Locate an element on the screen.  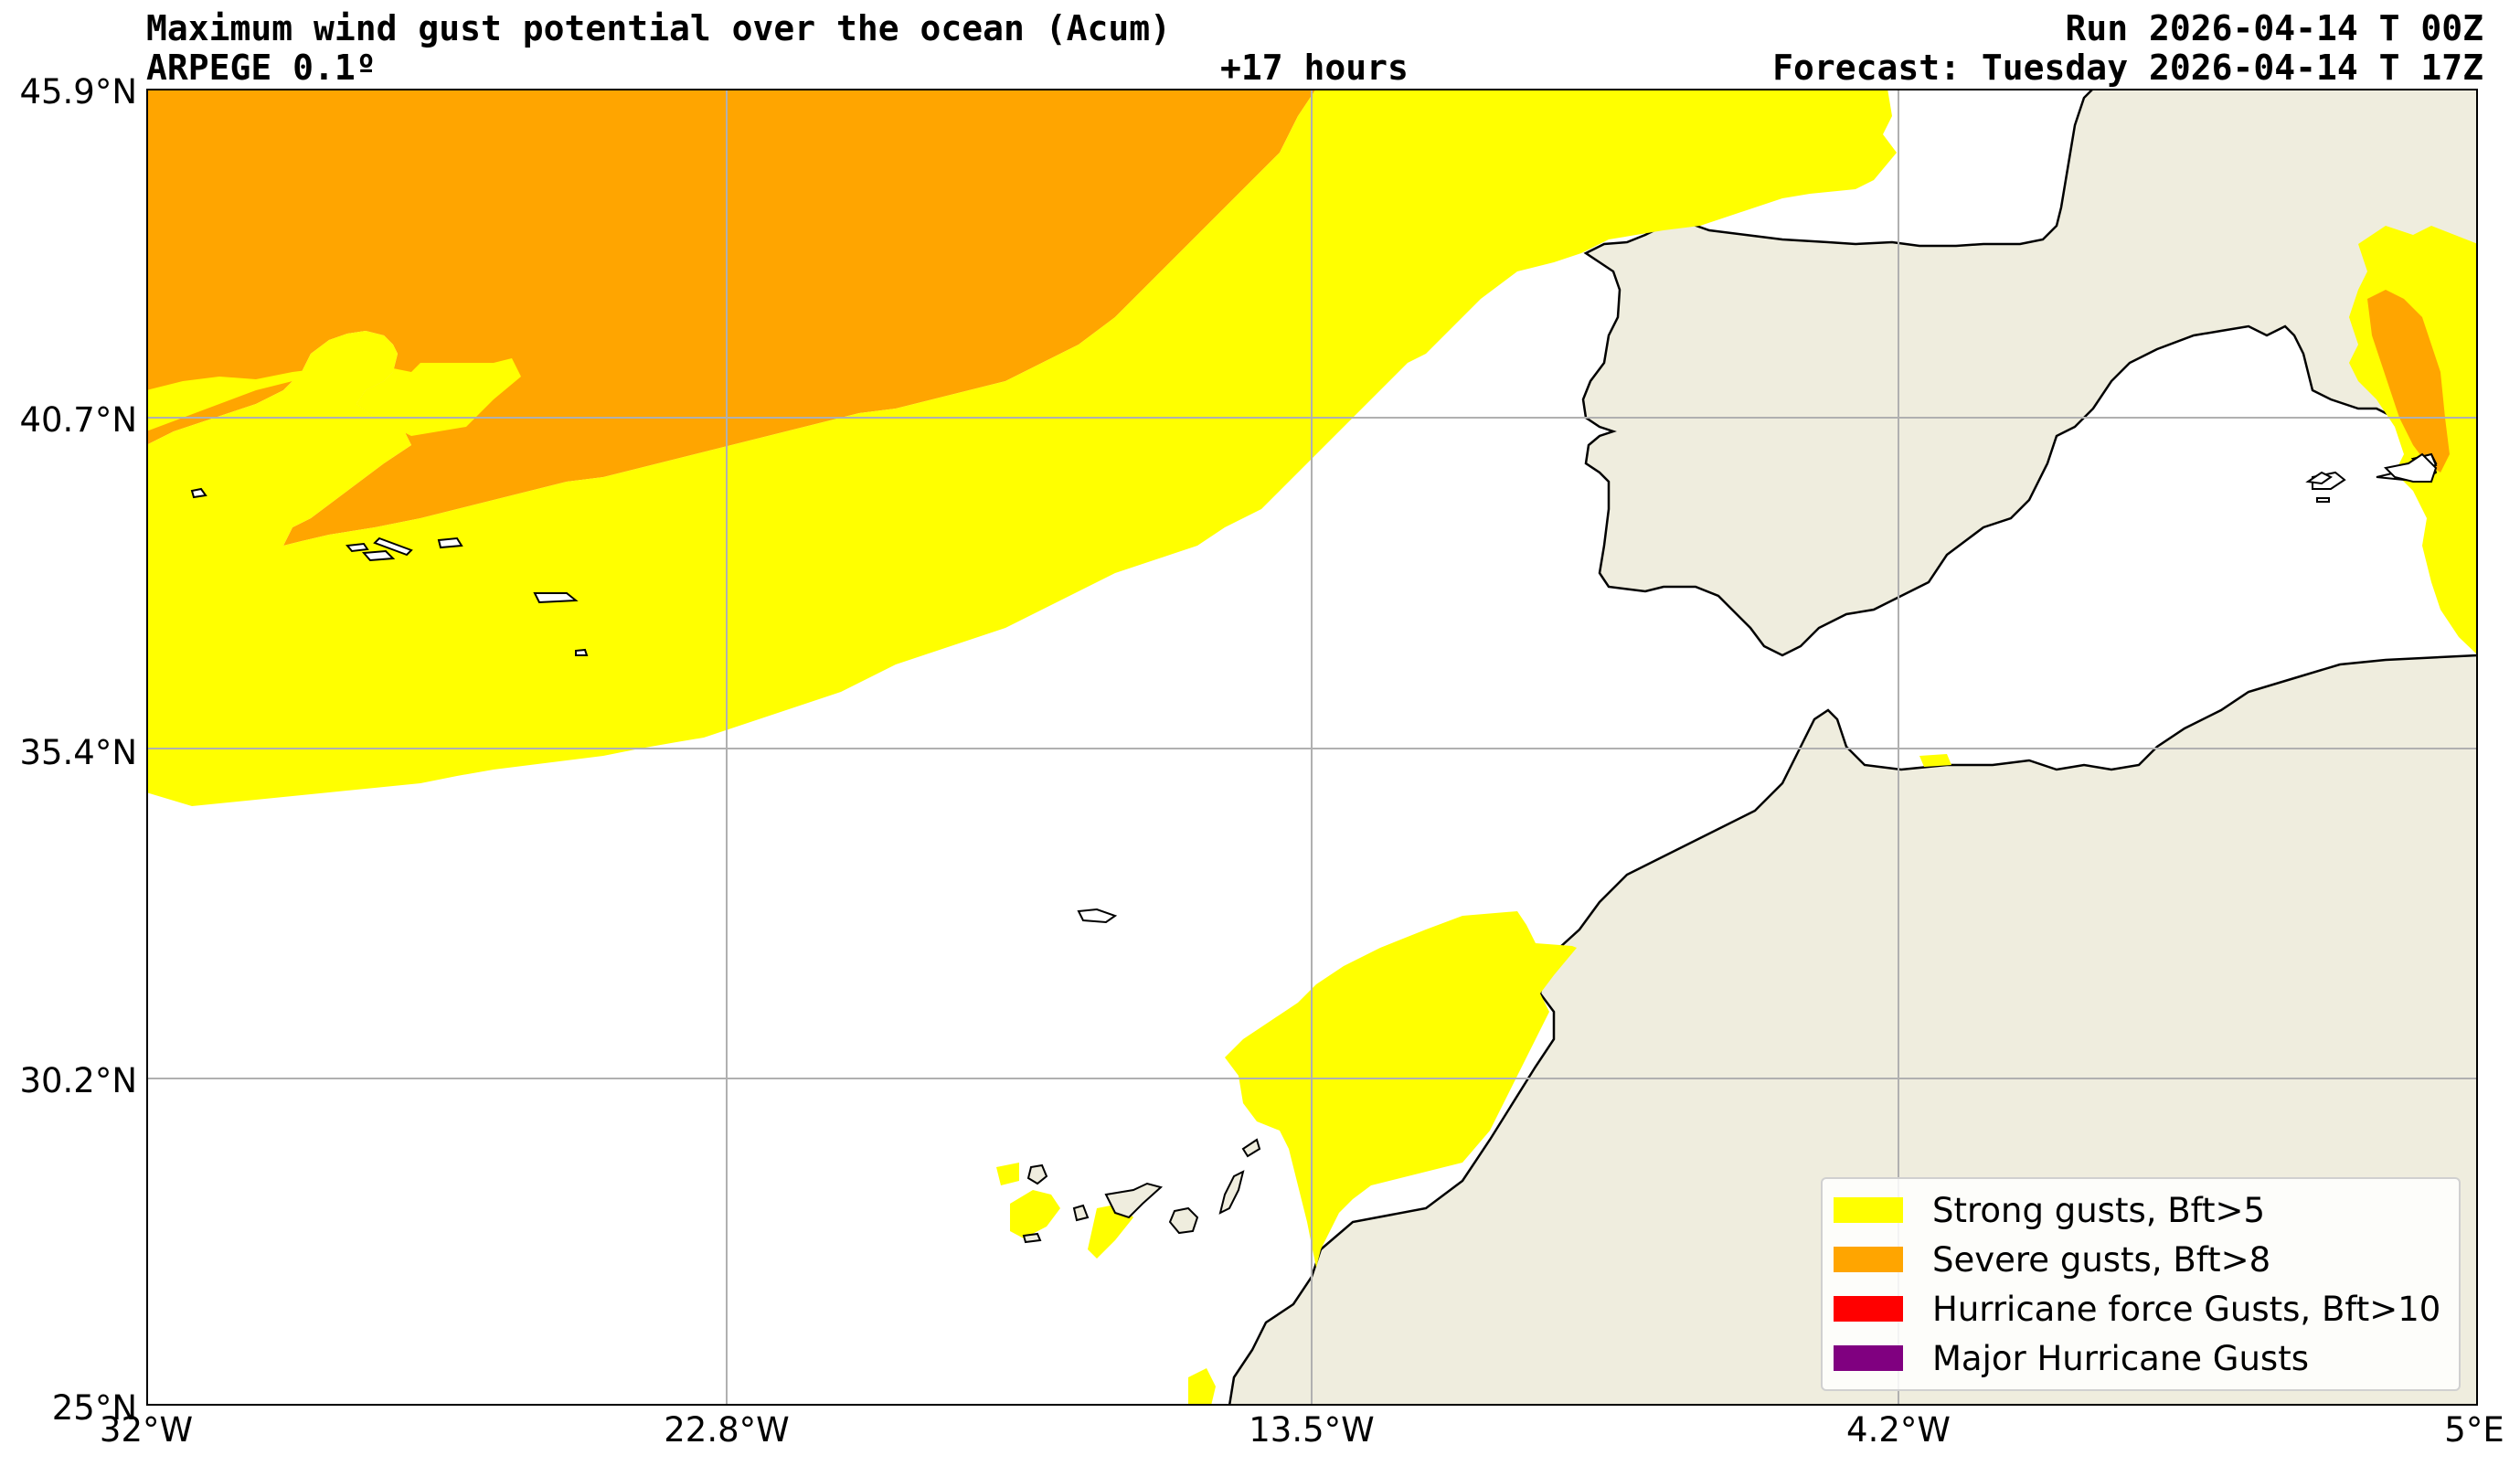
x-tick-label: 4.2°W is located at coordinates (1899, 1430).